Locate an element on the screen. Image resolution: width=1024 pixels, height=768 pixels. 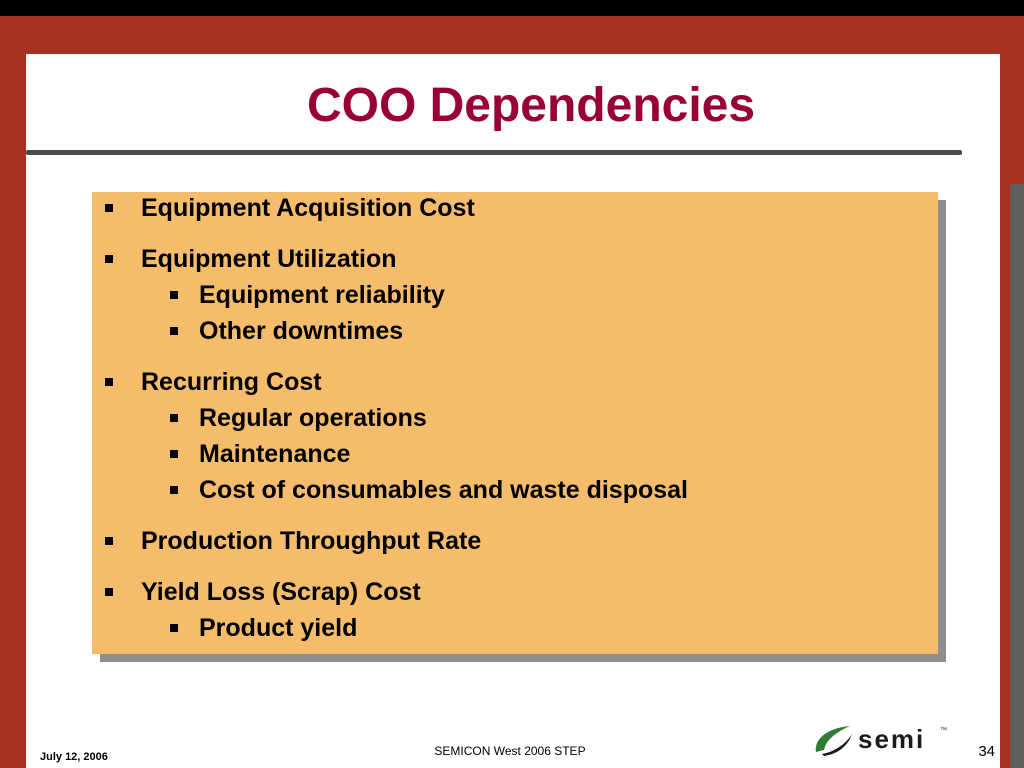
top-border is located at coordinates (512, 8).